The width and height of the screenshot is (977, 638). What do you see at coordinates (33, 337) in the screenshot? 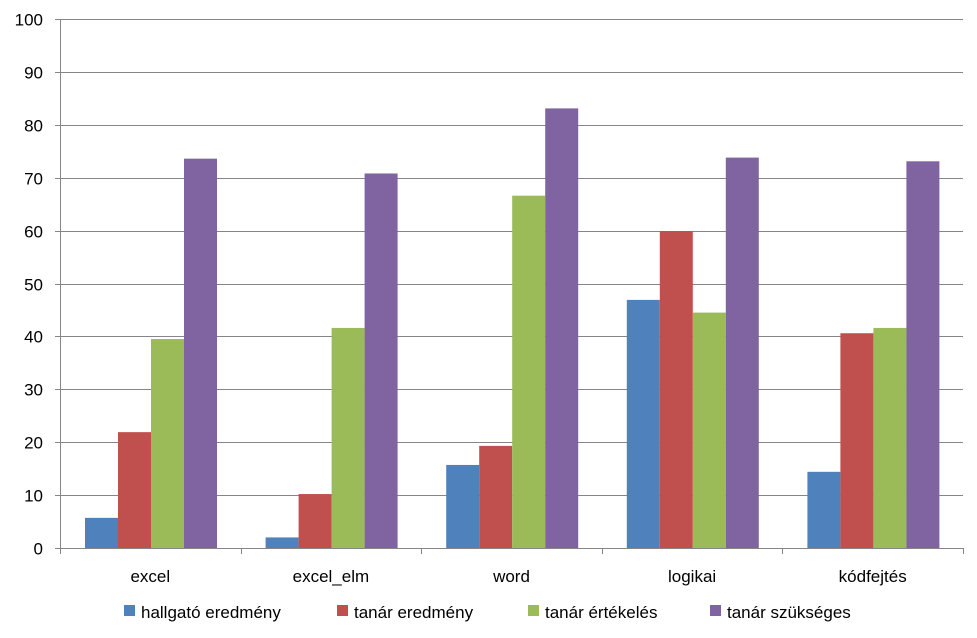
I see `y-tick-label: 40` at bounding box center [33, 337].